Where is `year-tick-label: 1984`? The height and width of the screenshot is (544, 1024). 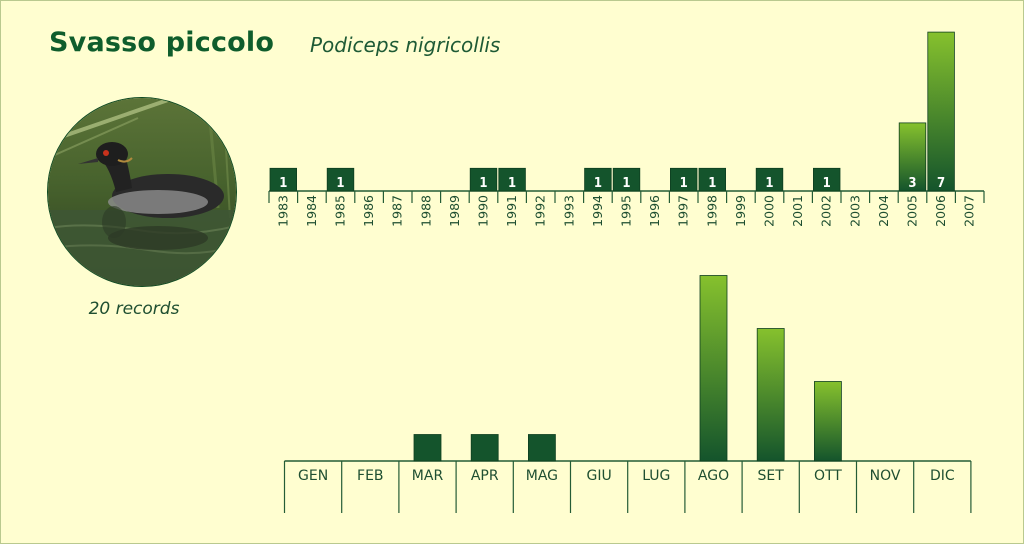
year-tick-label: 1984 is located at coordinates (311, 211).